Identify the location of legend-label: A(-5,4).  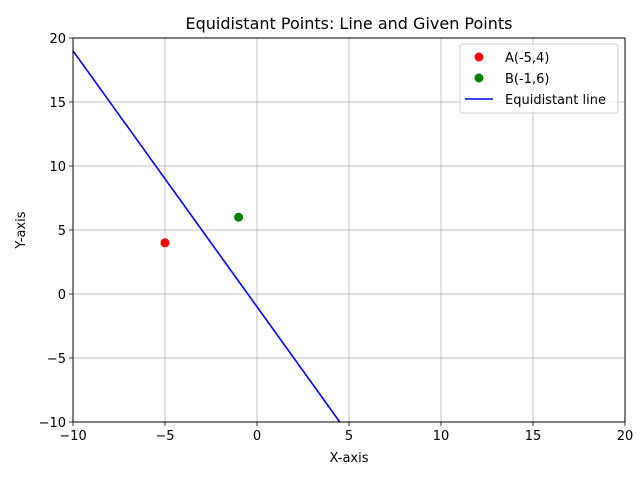
(527, 58).